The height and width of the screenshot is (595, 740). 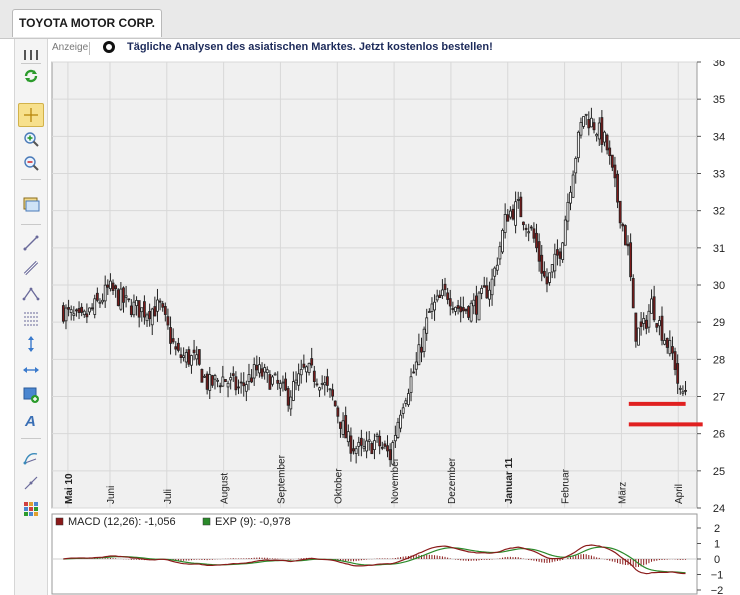 I want to click on line-icon, so click(x=31, y=243).